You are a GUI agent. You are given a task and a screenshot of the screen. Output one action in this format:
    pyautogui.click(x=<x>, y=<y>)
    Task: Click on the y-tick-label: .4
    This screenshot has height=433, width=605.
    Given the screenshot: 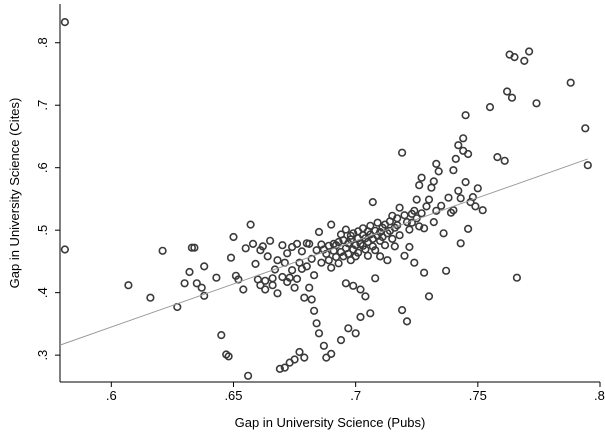 What is the action you would take?
    pyautogui.click(x=42, y=292)
    